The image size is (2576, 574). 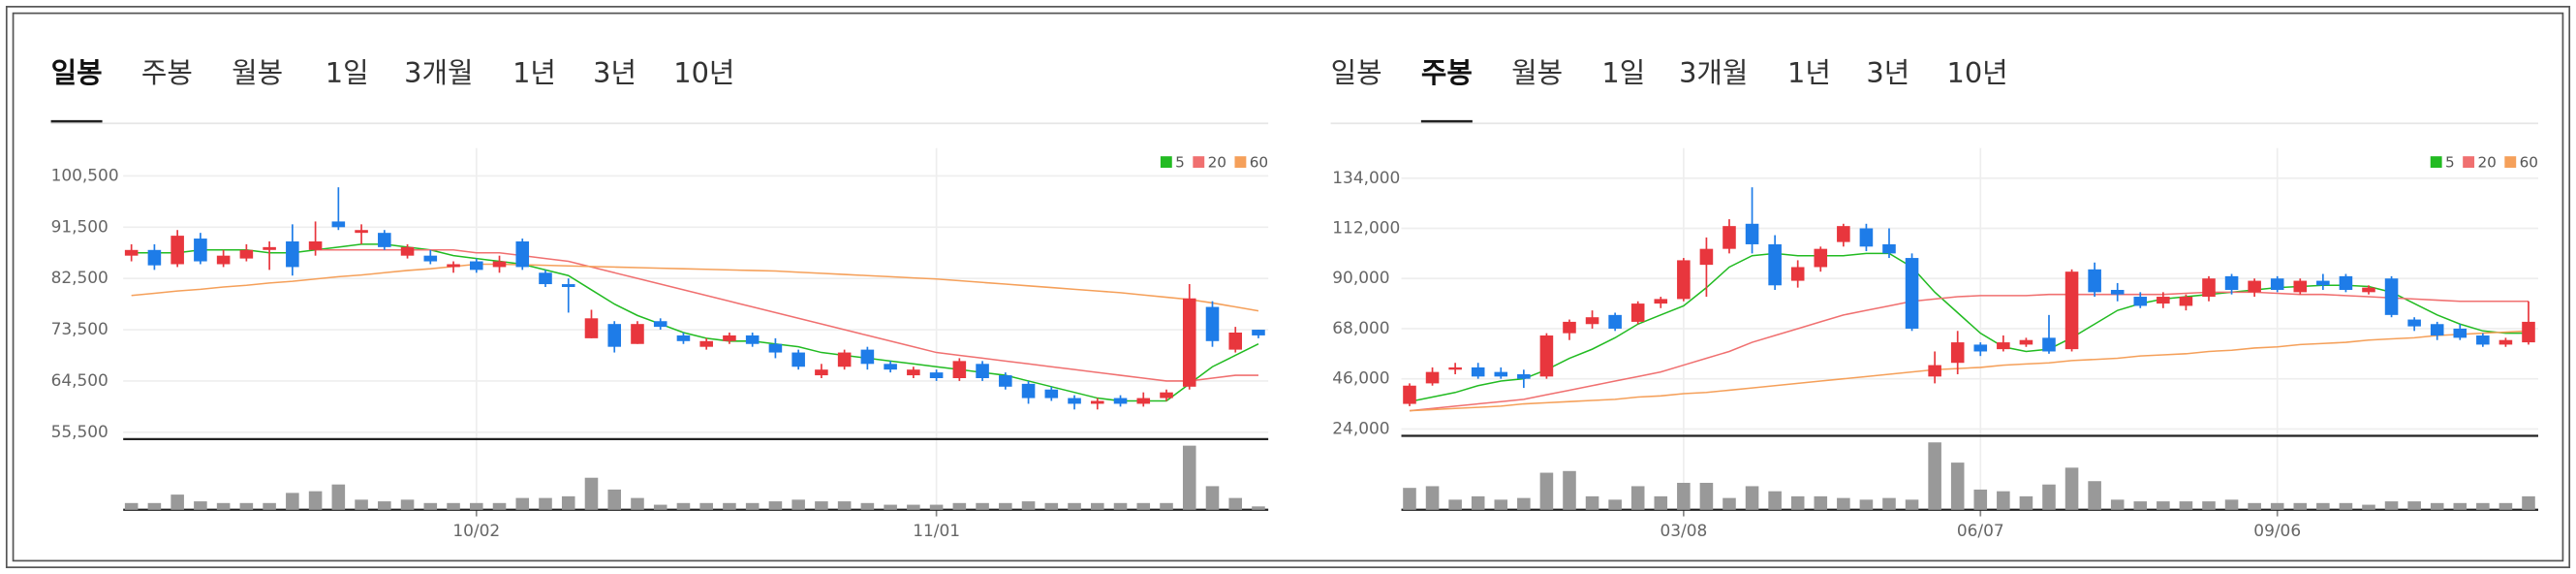 I want to click on y-tick-label: 90,000, so click(x=1360, y=277).